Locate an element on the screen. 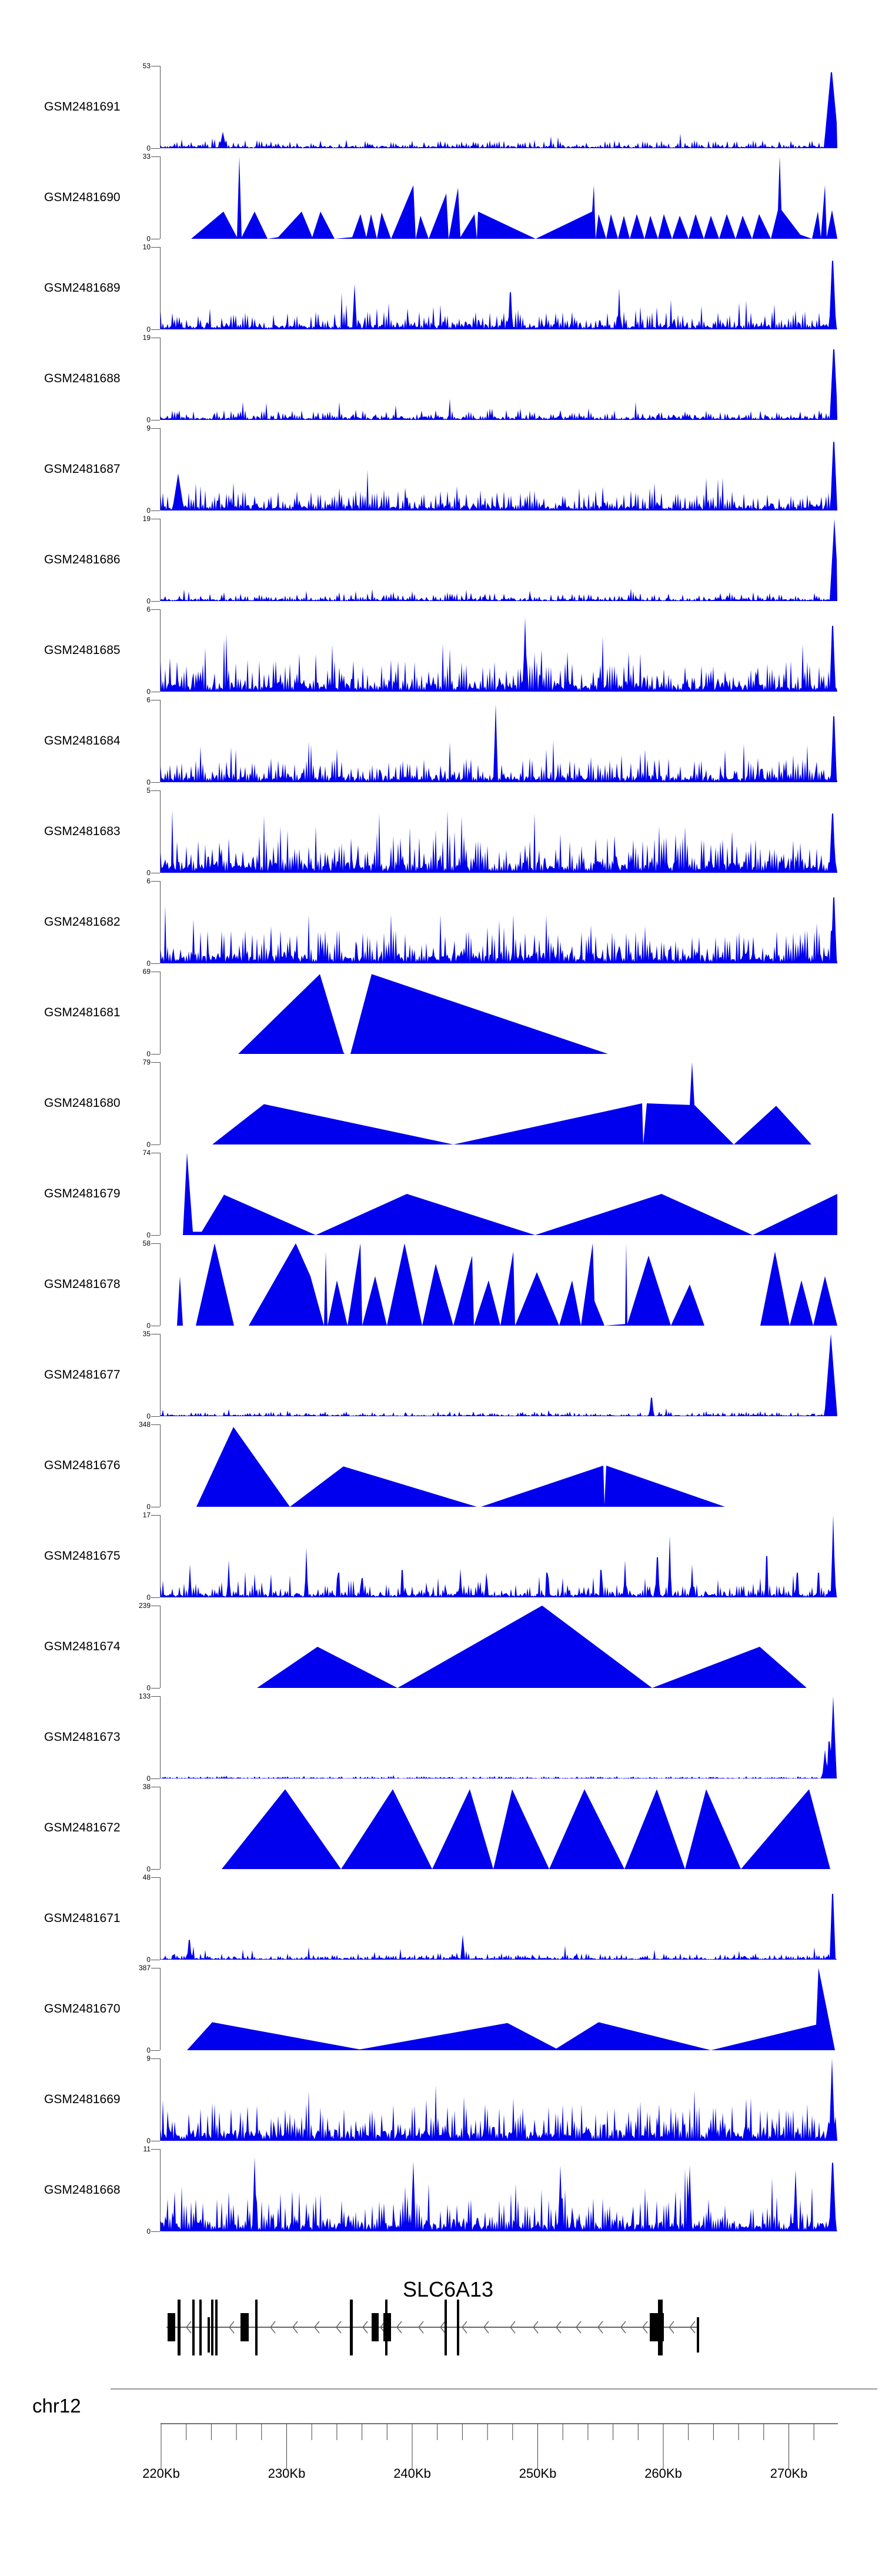  y-axis-max-label: 10 is located at coordinates (146, 247).